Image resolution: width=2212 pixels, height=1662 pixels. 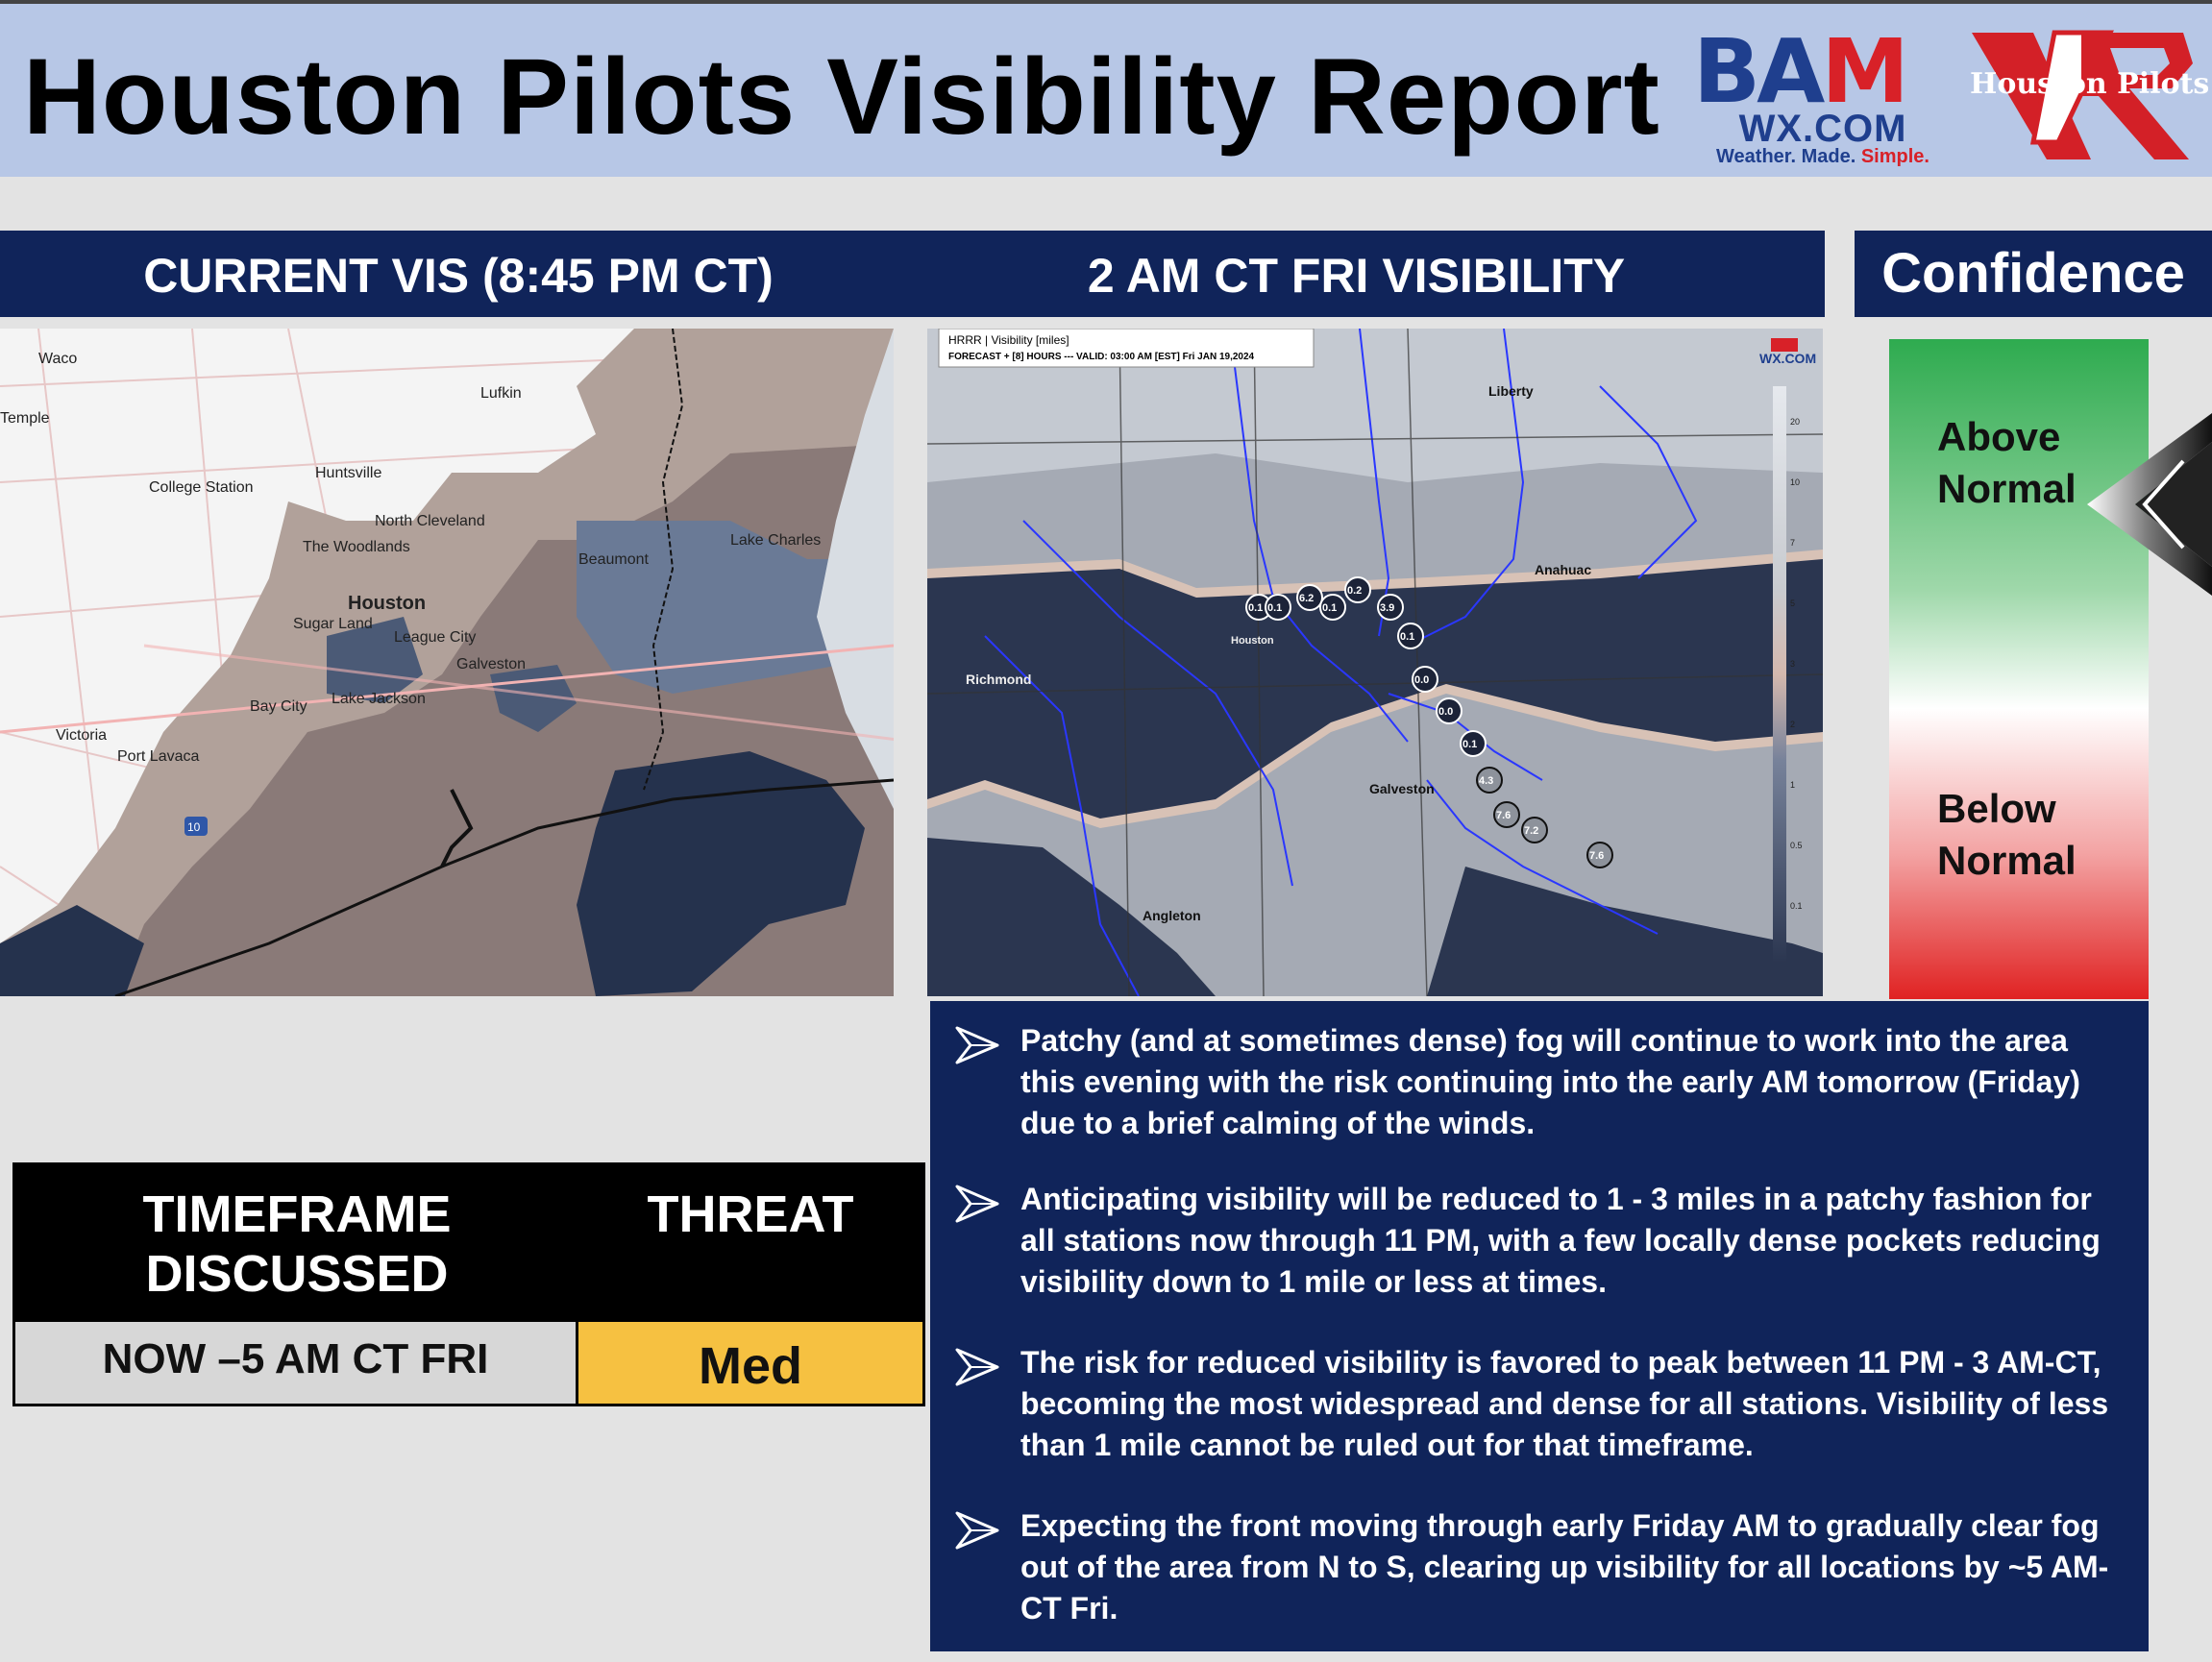 What do you see at coordinates (278, 706) in the screenshot?
I see `map-label-bay-city: Bay City` at bounding box center [278, 706].